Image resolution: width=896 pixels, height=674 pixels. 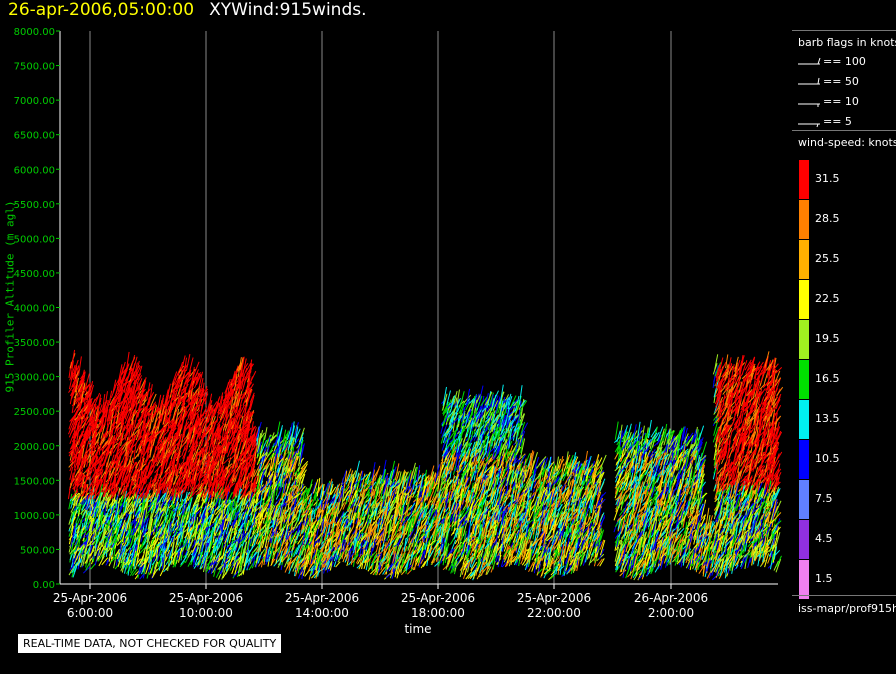 I want to click on y-tick-label: 7000.00, so click(x=34, y=101).